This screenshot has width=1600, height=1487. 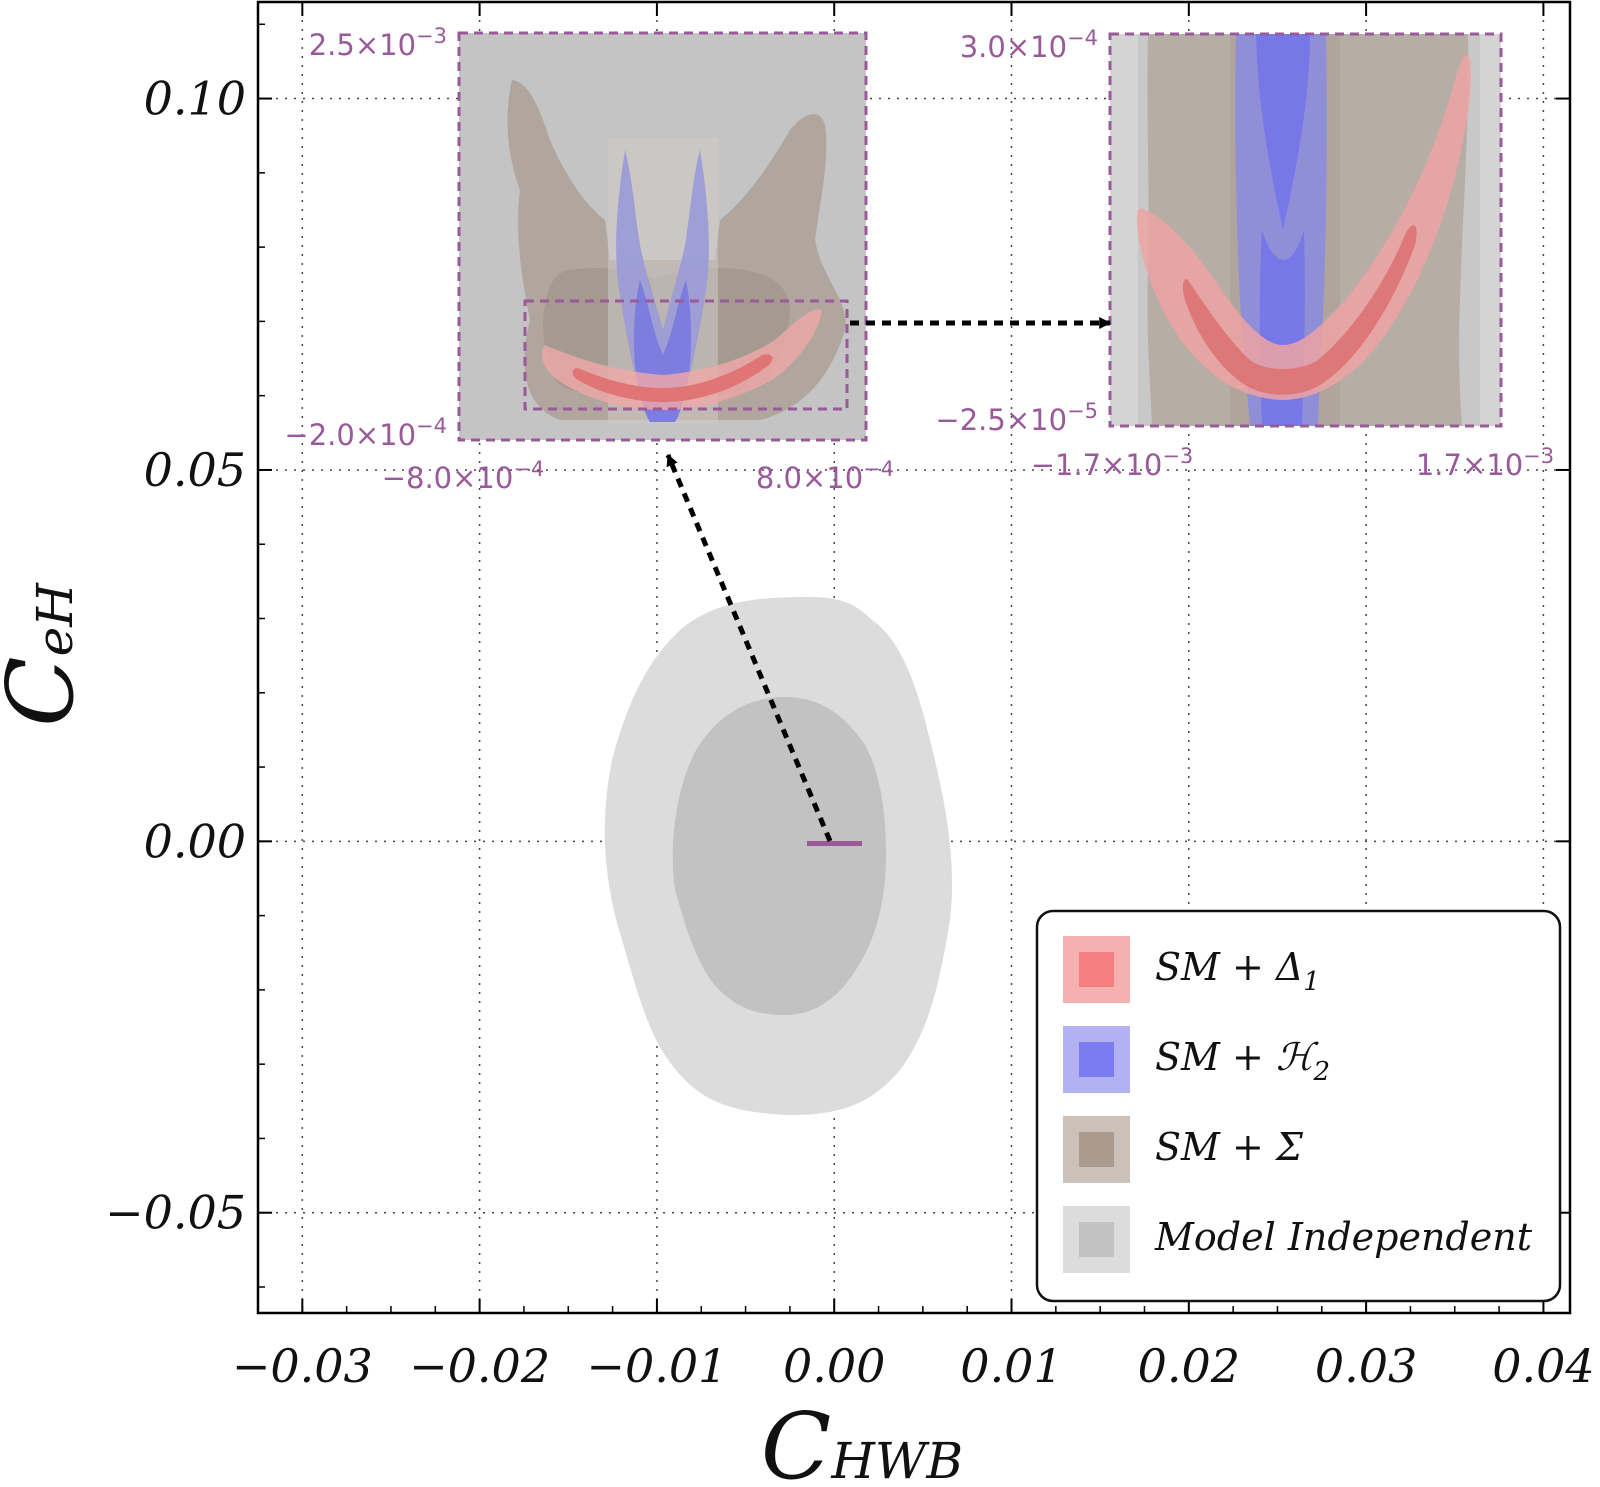 I want to click on inset2-blue-inner, so click(x=1283, y=230).